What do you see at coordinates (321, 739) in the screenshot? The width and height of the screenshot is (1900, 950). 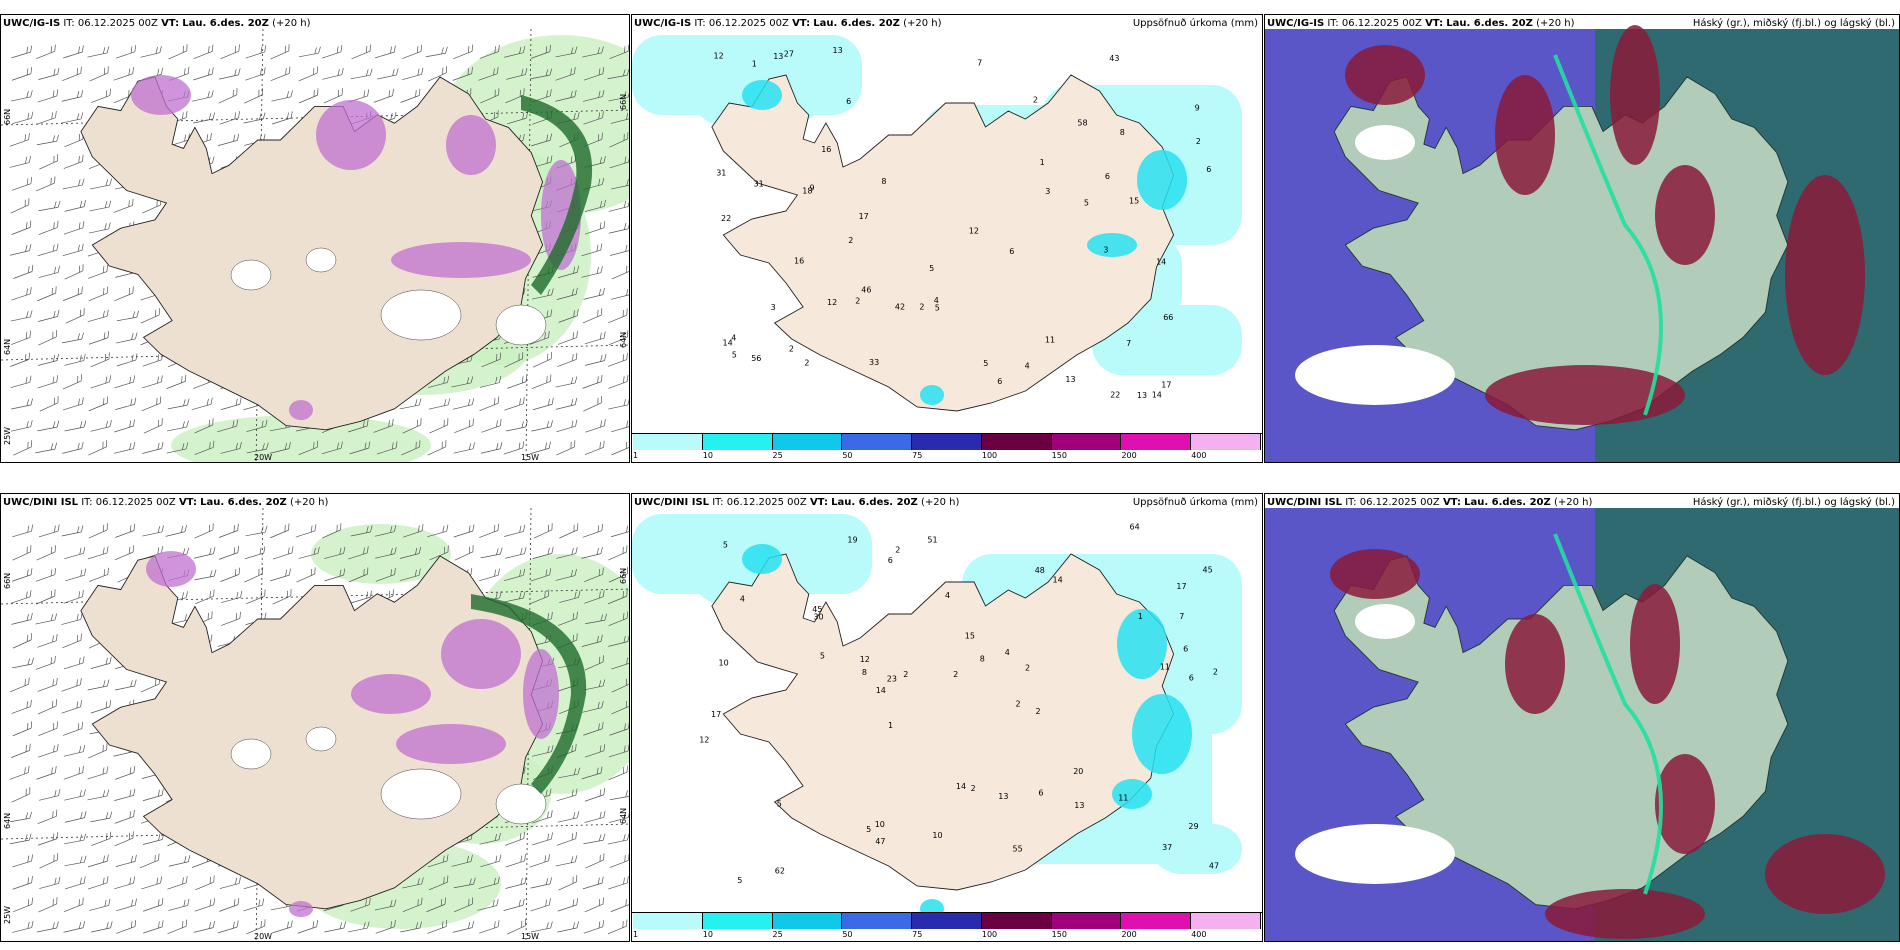 I see `glacier` at bounding box center [321, 739].